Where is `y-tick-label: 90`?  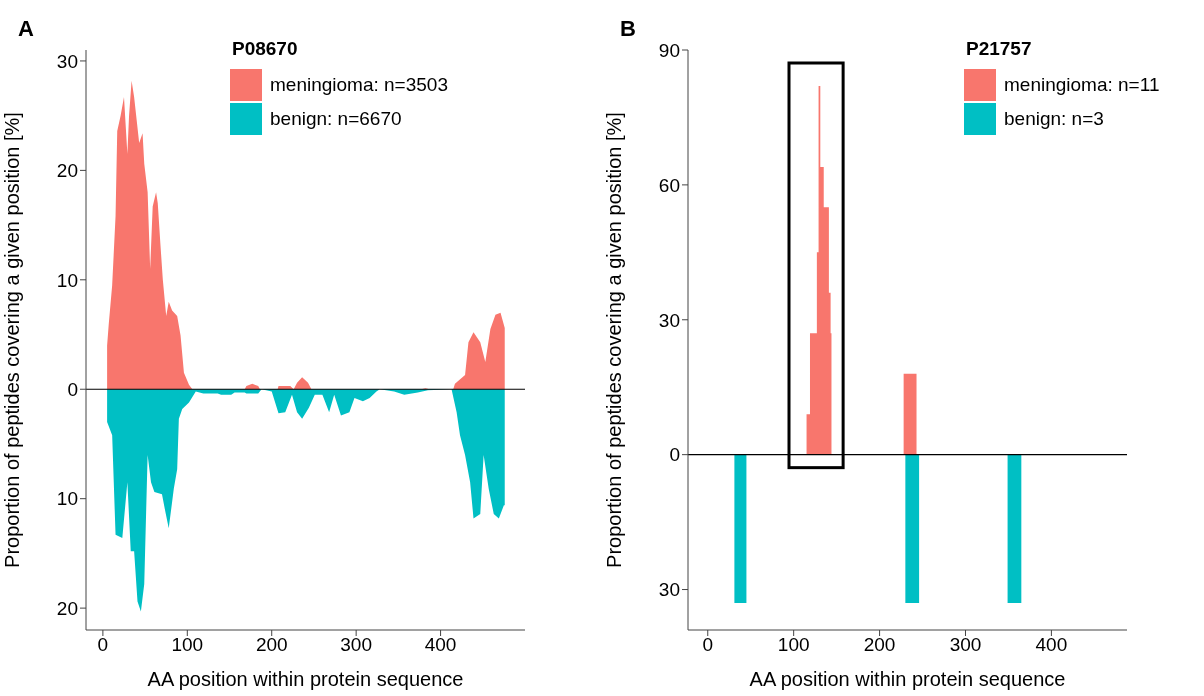
y-tick-label: 90 is located at coordinates (669, 50).